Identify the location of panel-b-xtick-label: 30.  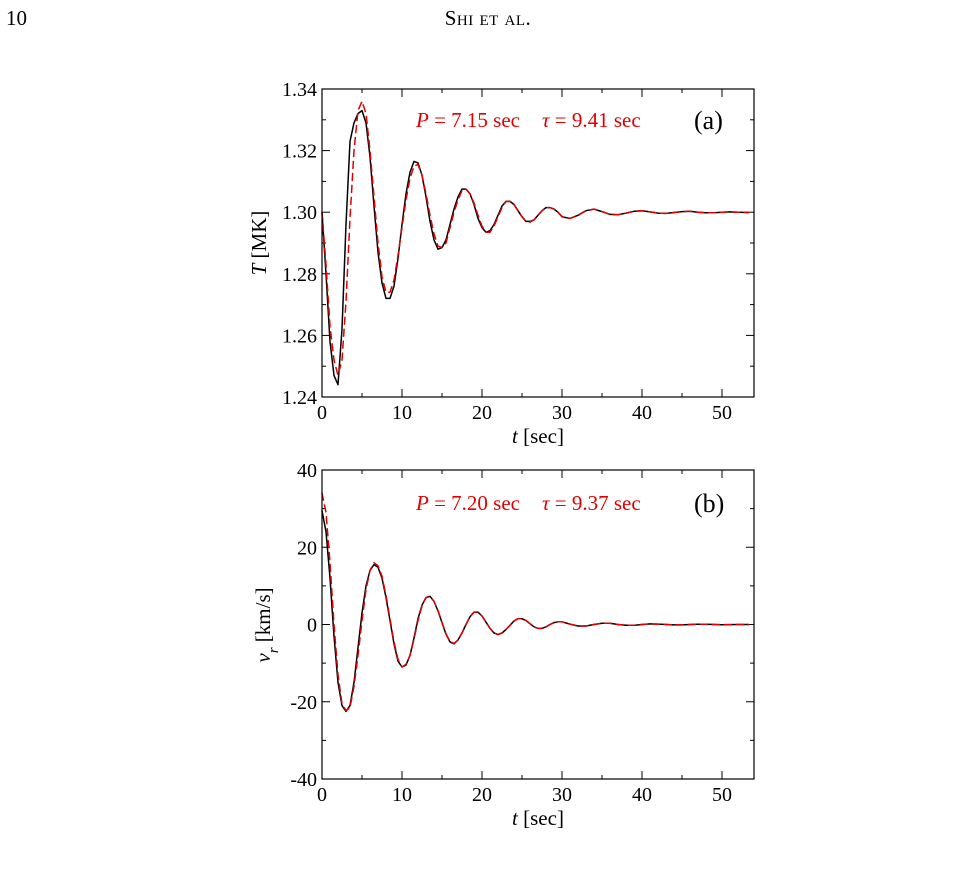
(562, 795).